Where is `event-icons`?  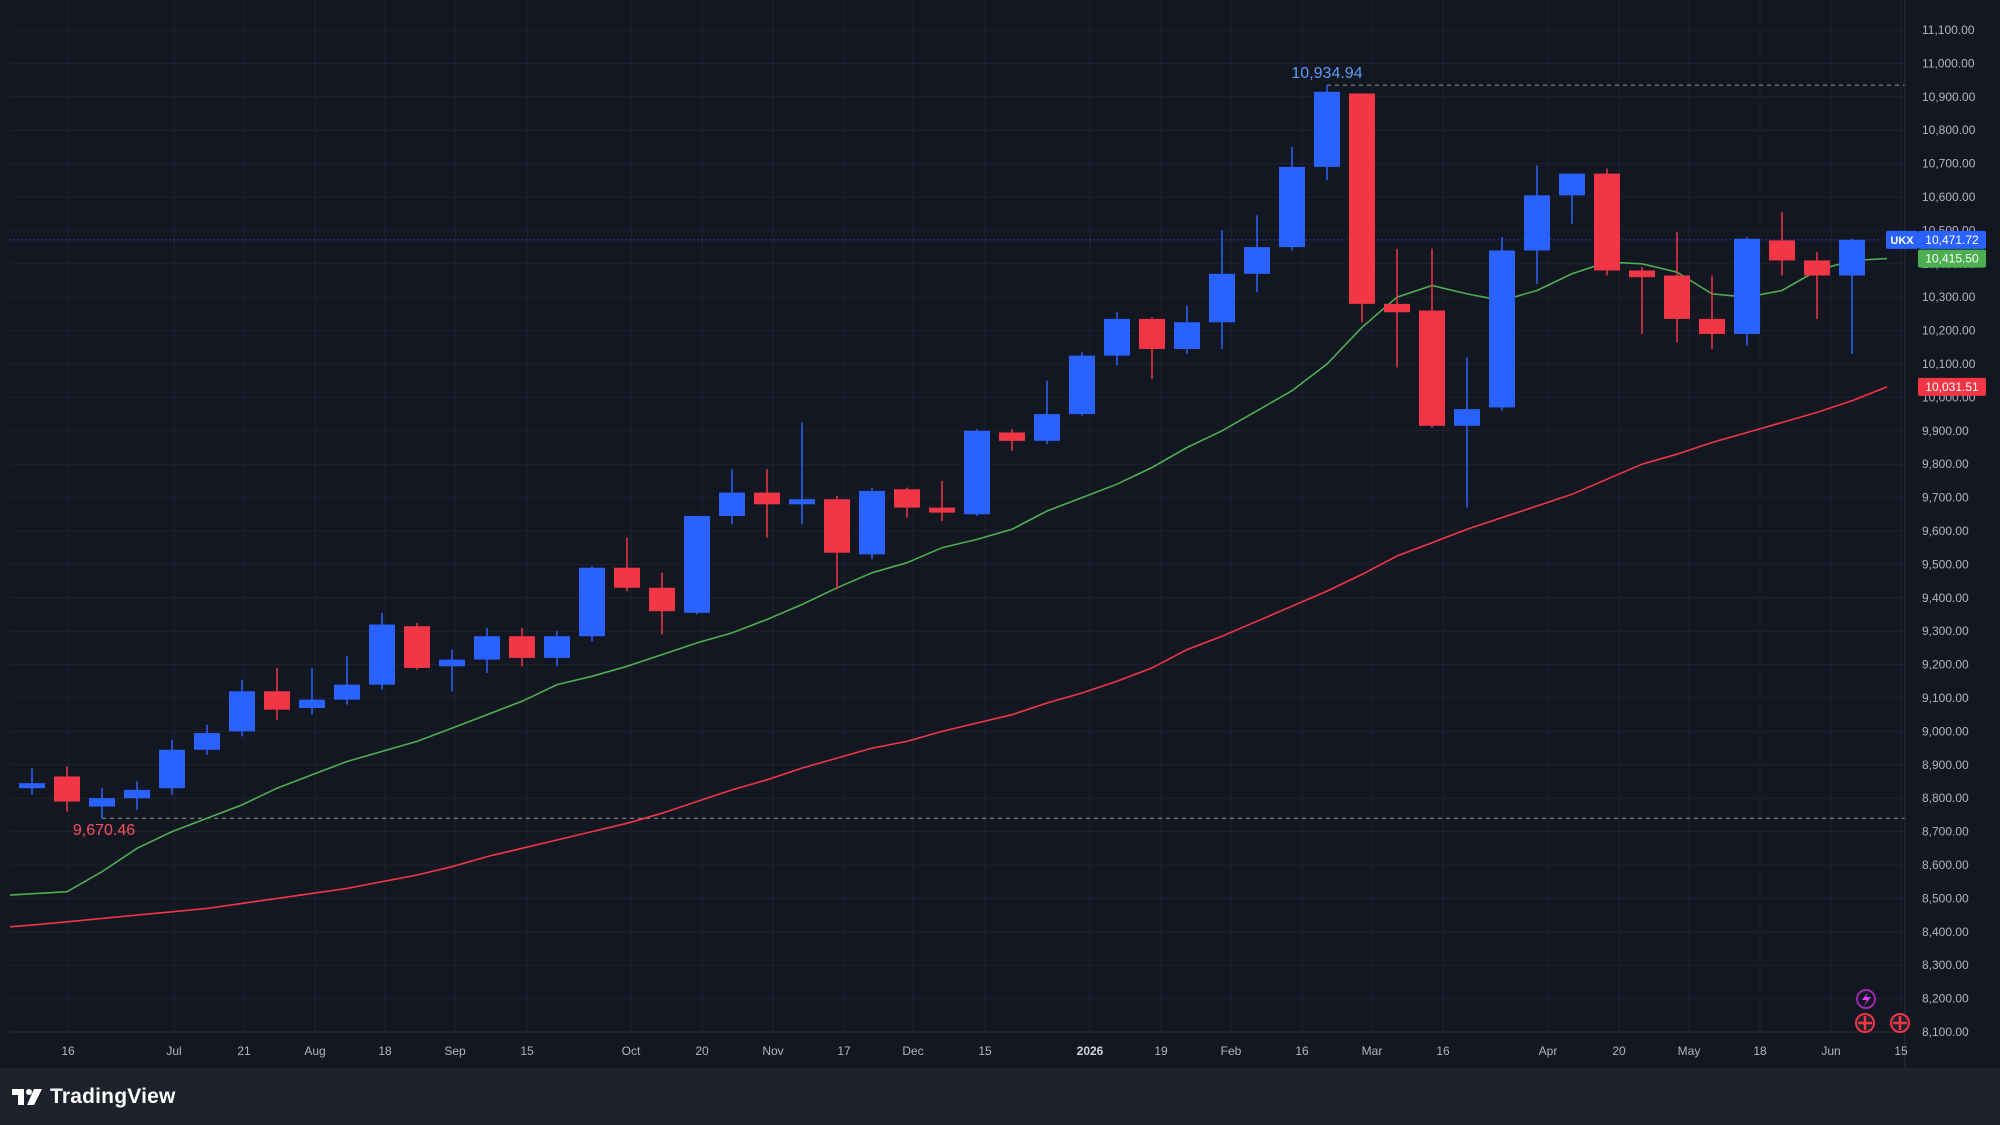
event-icons is located at coordinates (1882, 1011).